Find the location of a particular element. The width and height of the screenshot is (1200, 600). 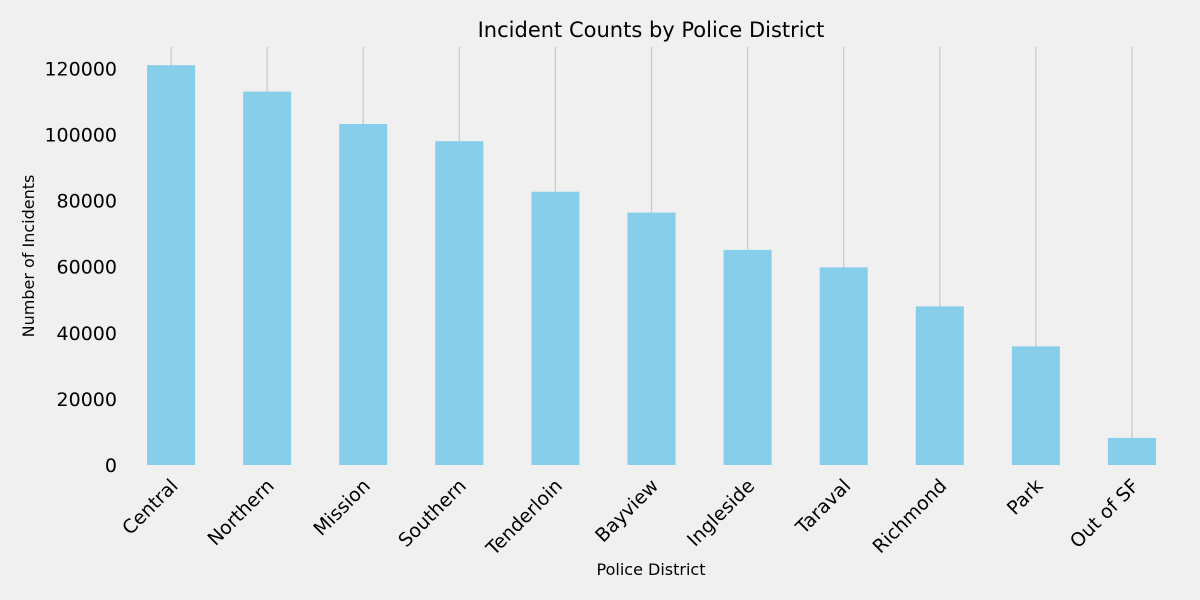

bar-richmond is located at coordinates (939, 385).